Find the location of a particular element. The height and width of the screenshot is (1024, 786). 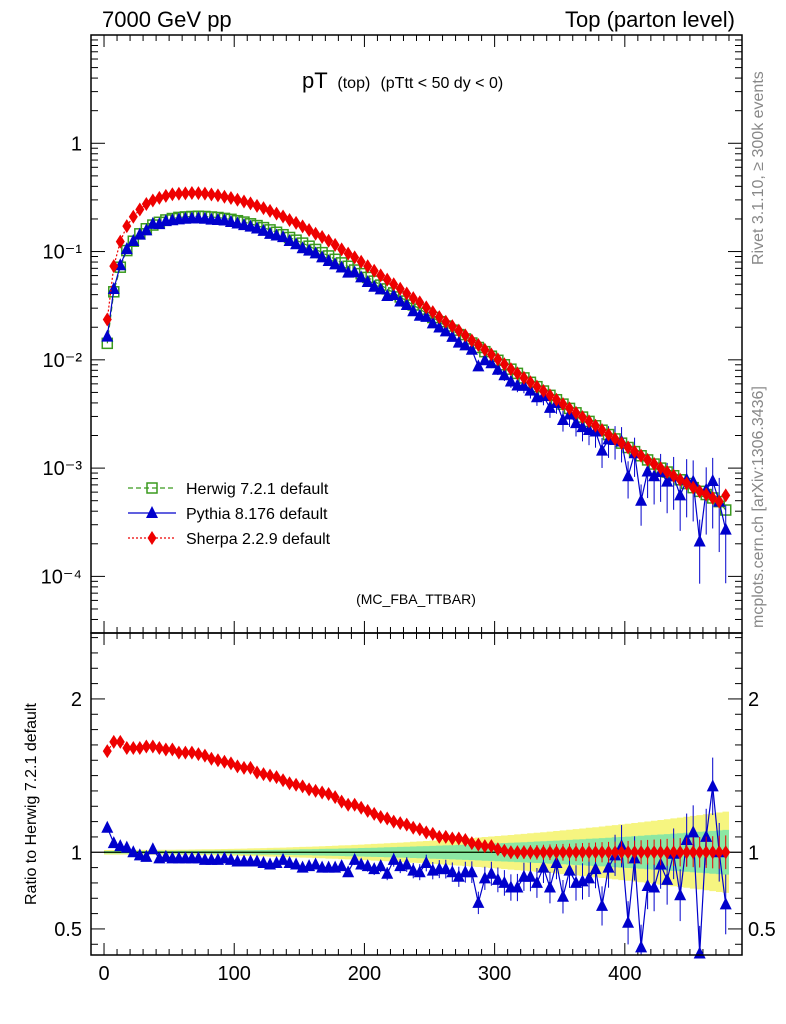

rivet-version-label: Rivet 3.1.10, ≥ 300k events is located at coordinates (758, 168).